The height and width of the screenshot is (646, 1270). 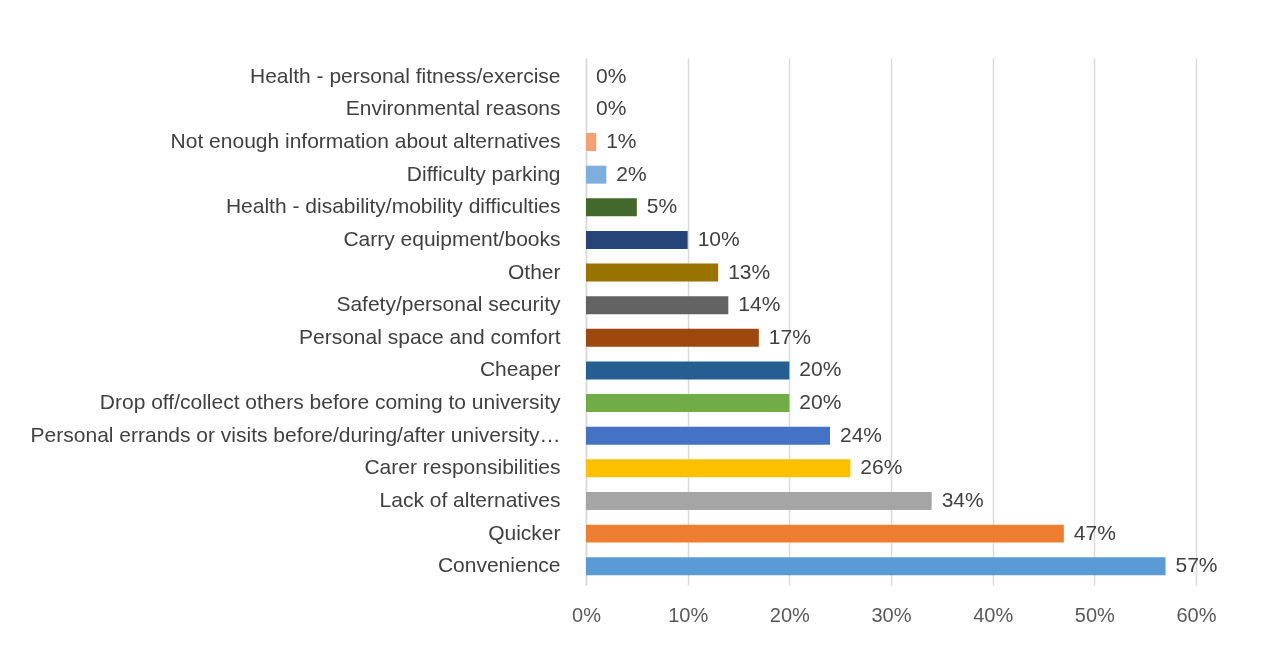 What do you see at coordinates (448, 304) in the screenshot?
I see `y-tick-label: Safety/personal security` at bounding box center [448, 304].